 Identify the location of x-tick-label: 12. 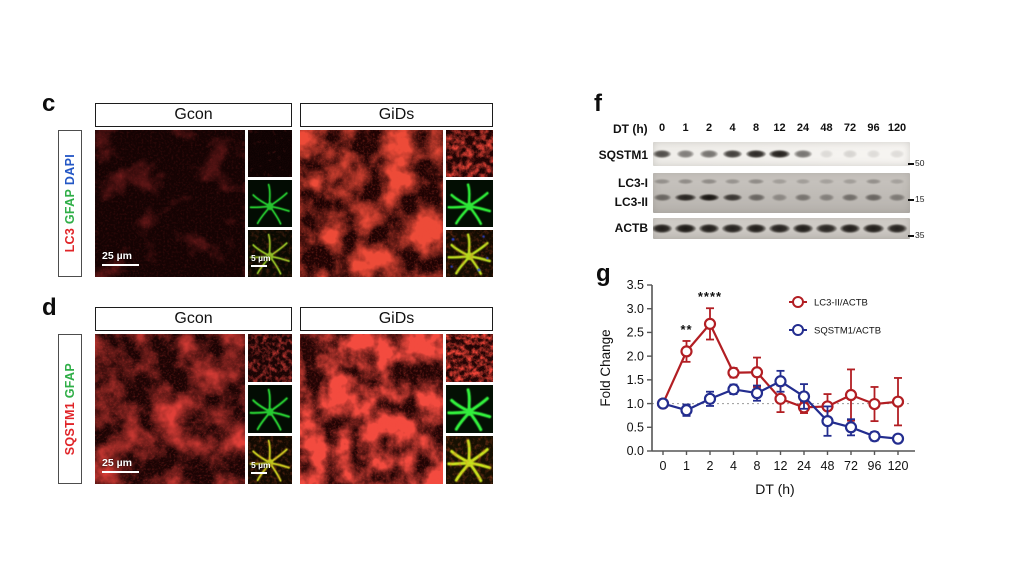
(781, 466).